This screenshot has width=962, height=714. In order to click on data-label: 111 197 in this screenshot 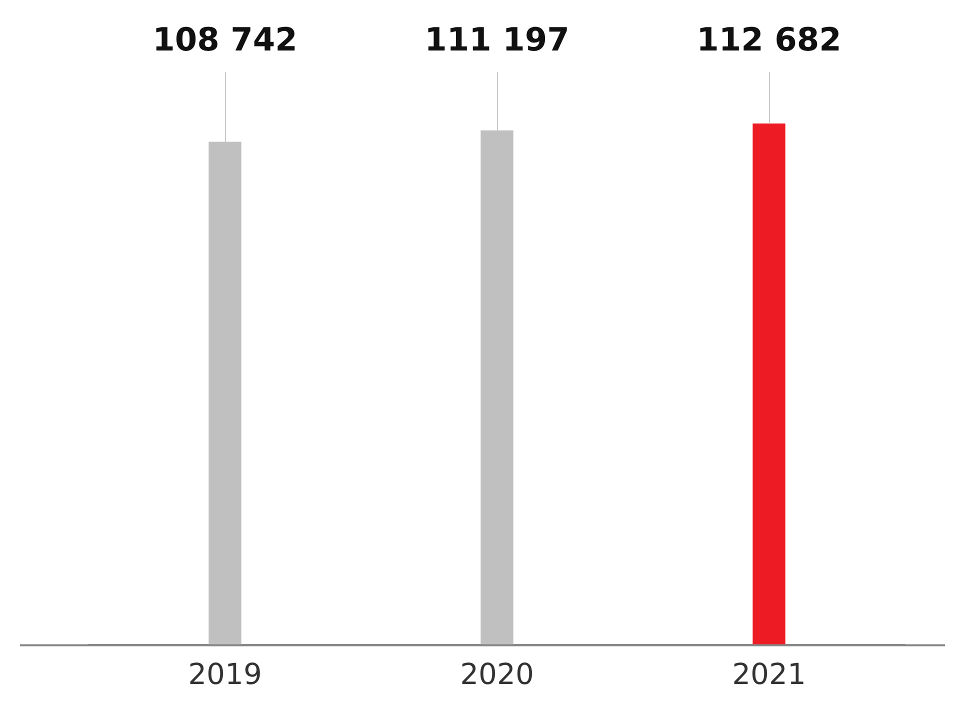, I will do `click(497, 39)`.